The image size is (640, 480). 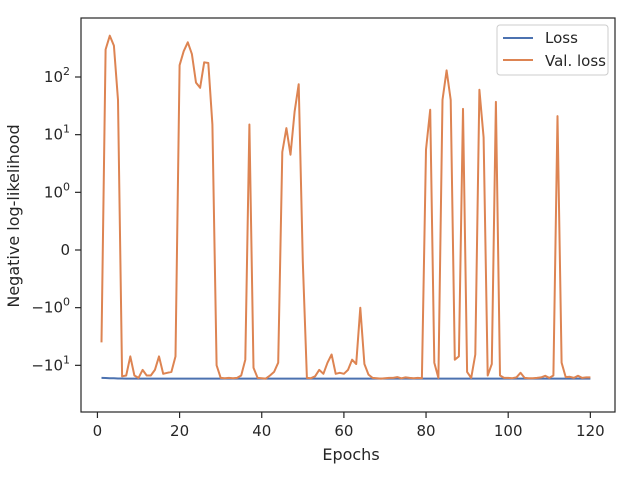 What do you see at coordinates (343, 431) in the screenshot?
I see `x-tick-label: 60` at bounding box center [343, 431].